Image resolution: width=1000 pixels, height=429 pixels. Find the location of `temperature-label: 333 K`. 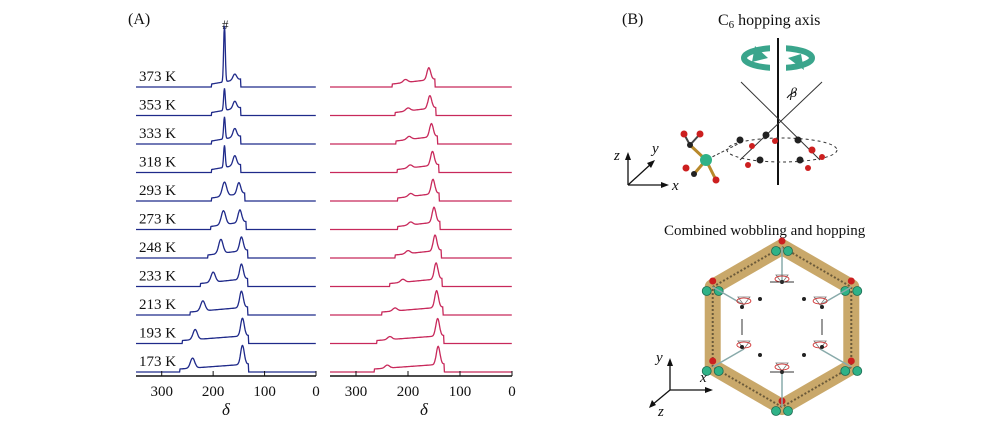

temperature-label: 333 K is located at coordinates (157, 134).